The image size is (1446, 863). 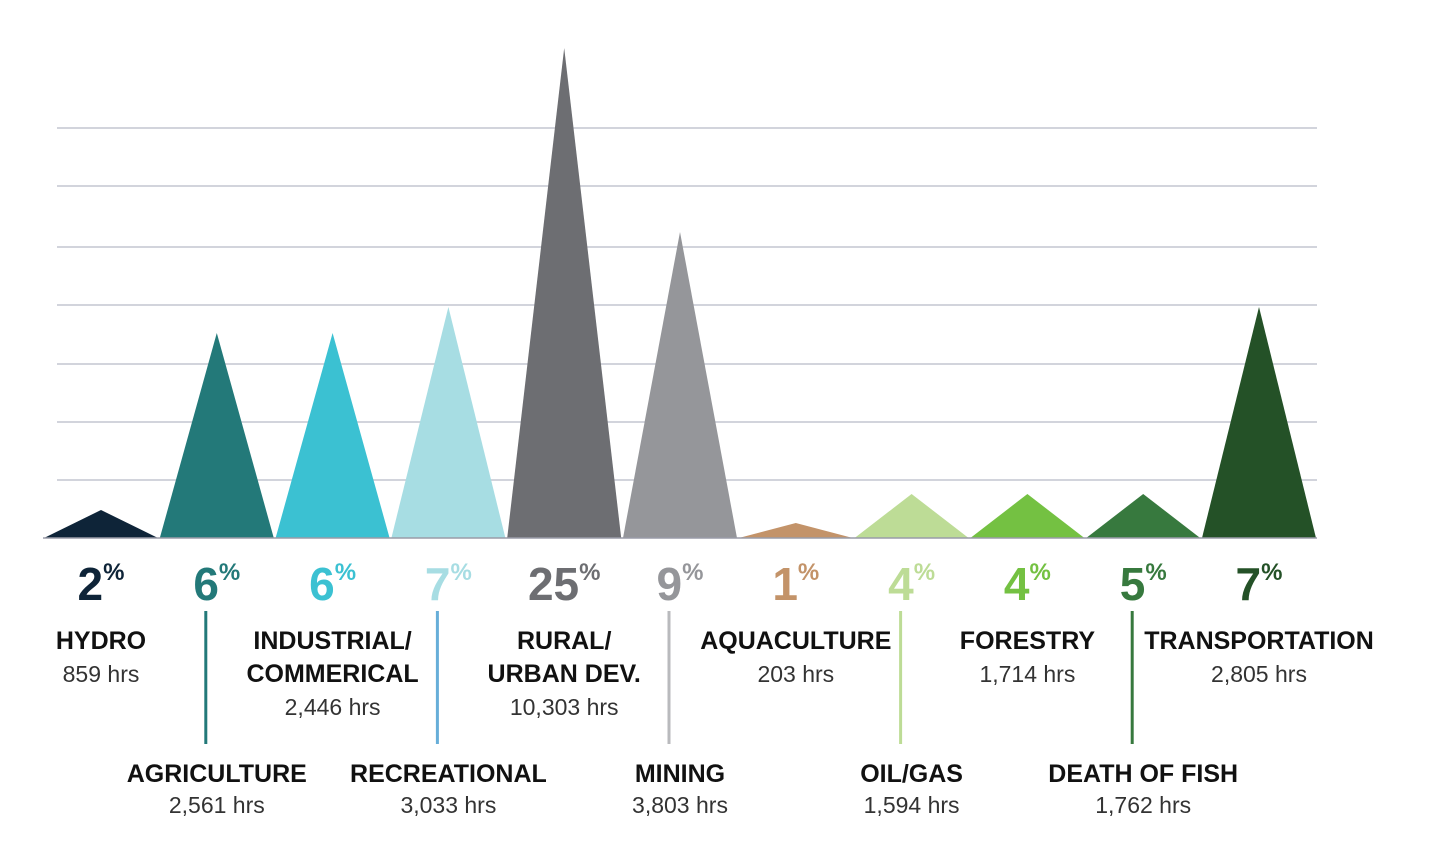 I want to click on category-label-death-of-fish: DEATH OF FISH, so click(x=1143, y=774).